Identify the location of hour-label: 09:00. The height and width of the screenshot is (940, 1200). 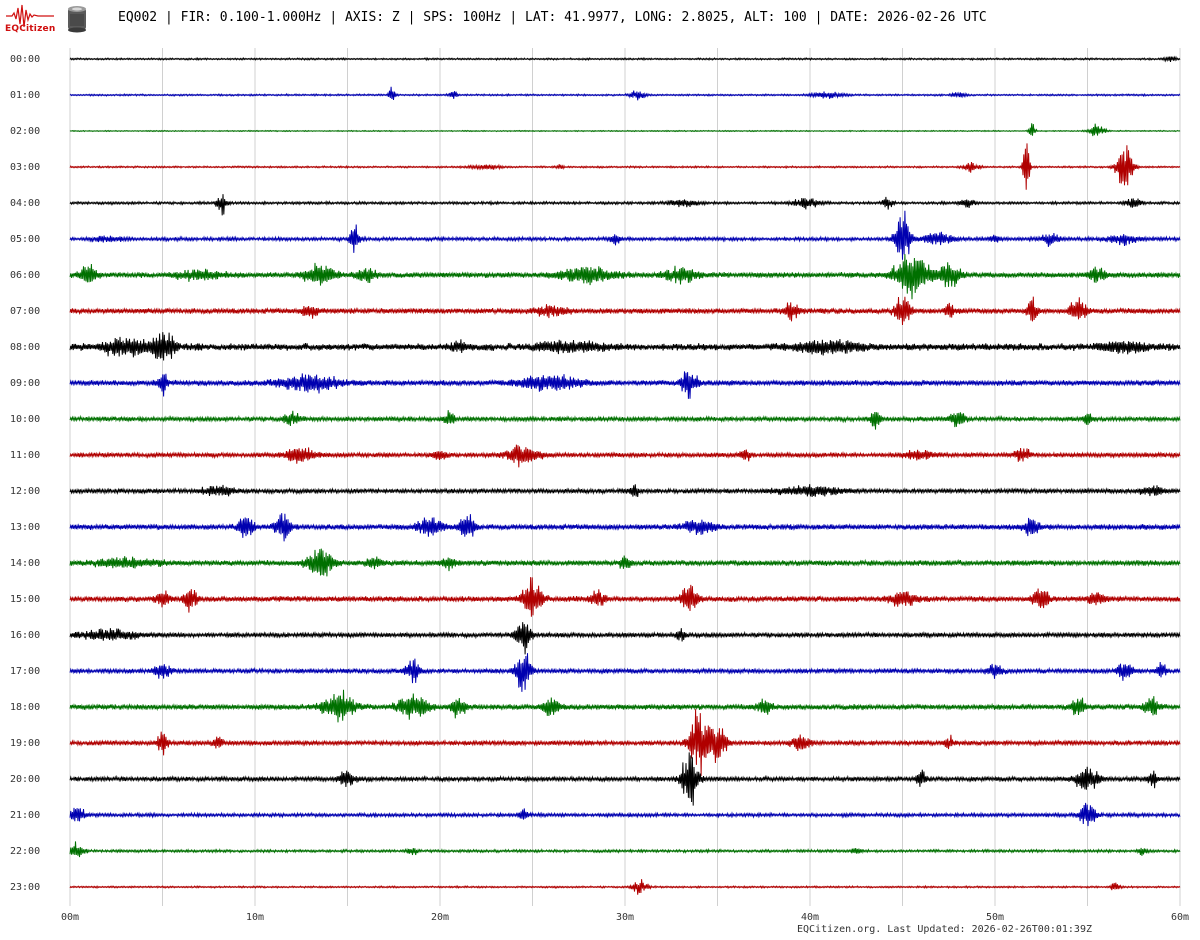
(25, 383).